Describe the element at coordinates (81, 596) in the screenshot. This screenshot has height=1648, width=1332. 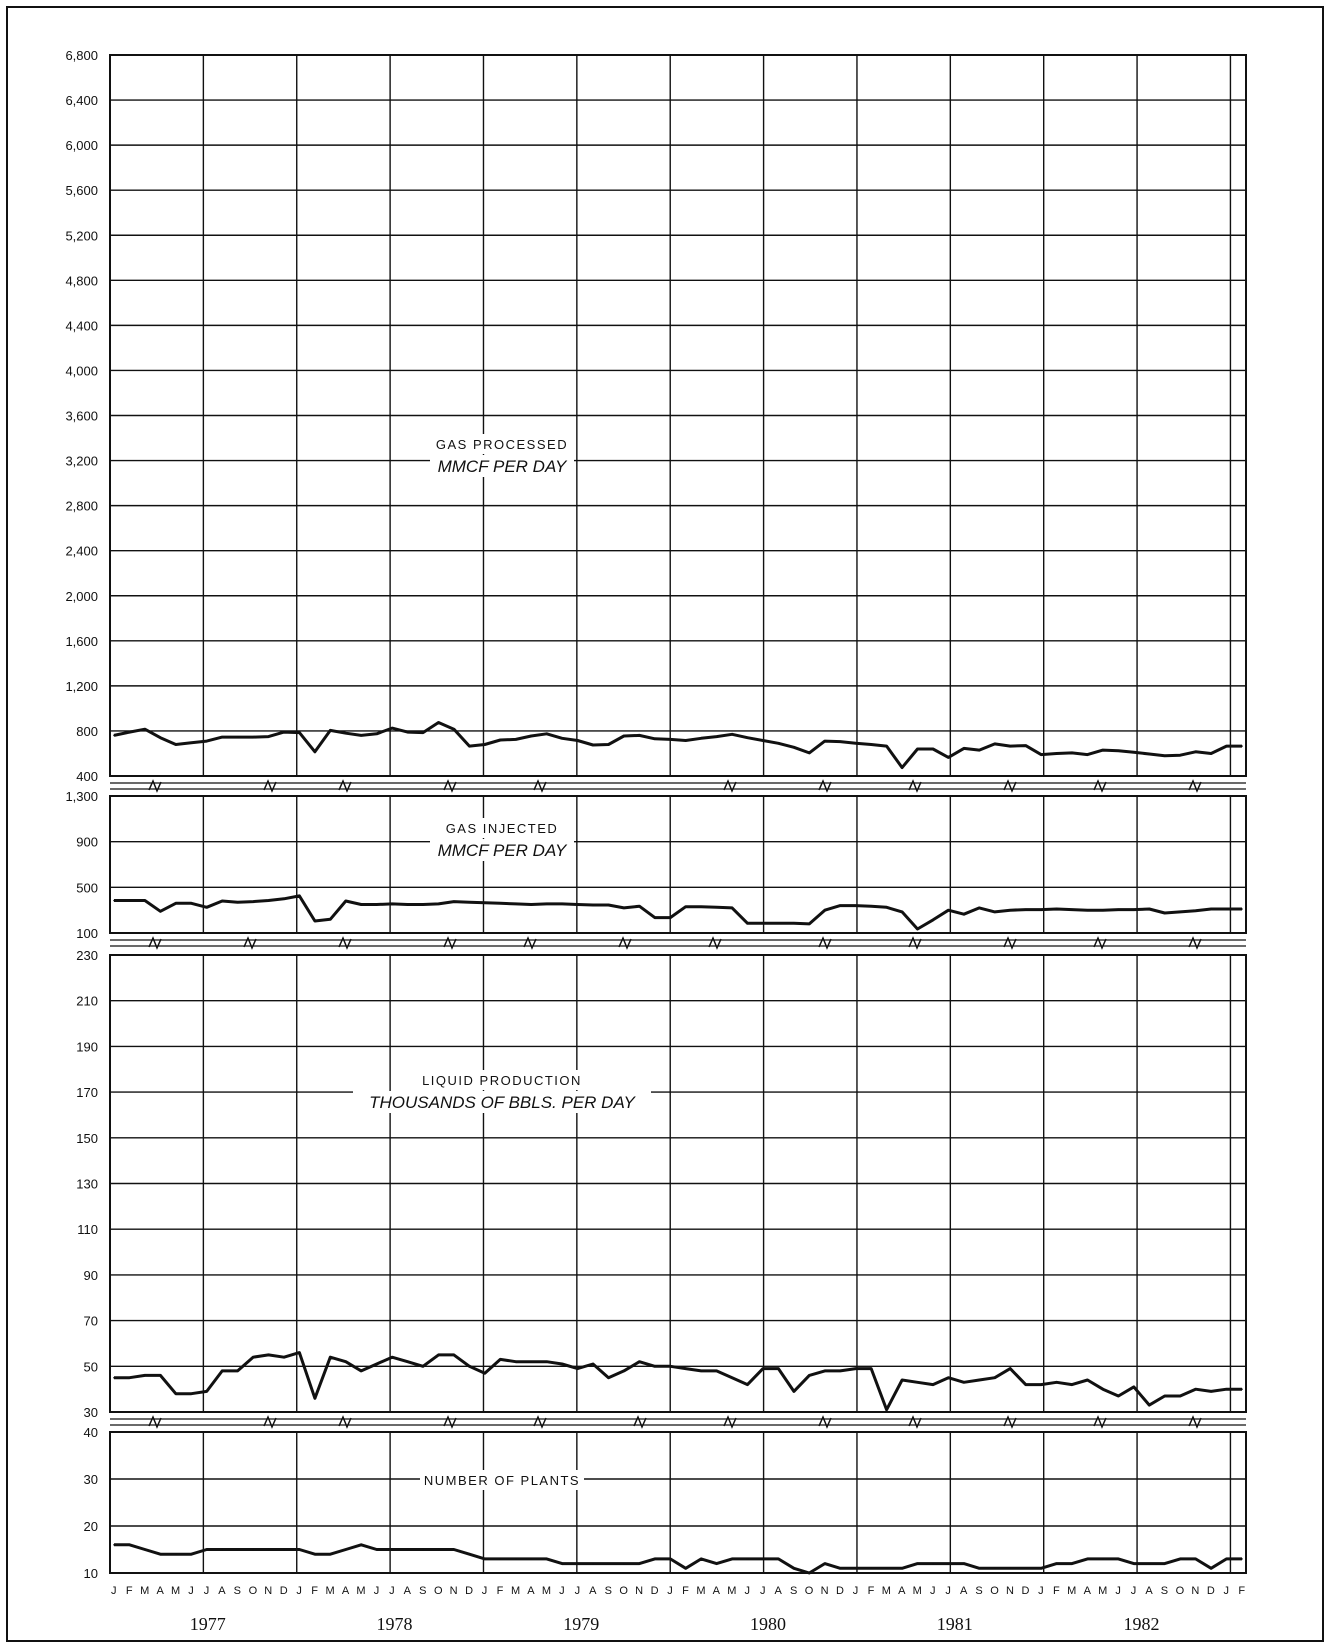
I see `y-tick-label: 2,000` at that location.